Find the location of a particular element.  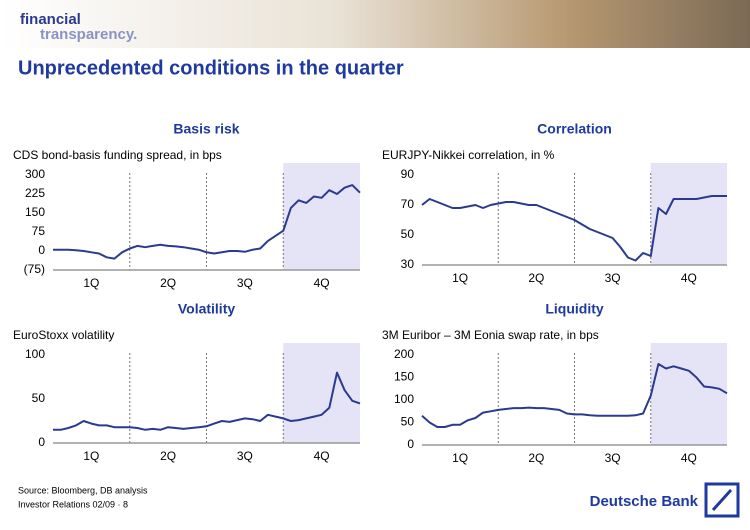

logo-text: financial is located at coordinates (50, 19).